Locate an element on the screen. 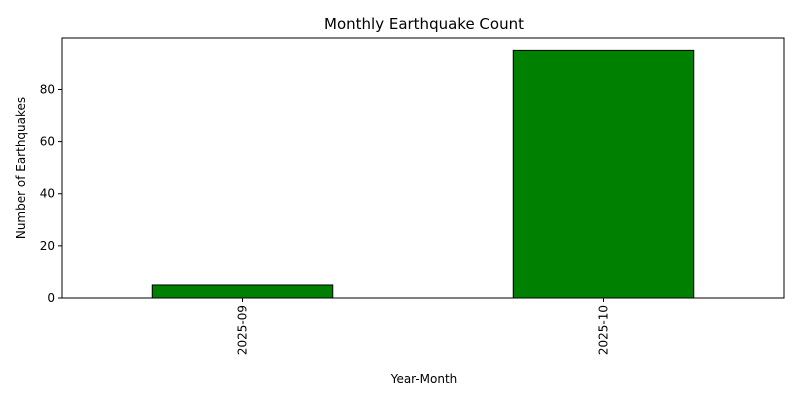  x-ticks-group: 2025-09 2025-10 is located at coordinates (423, 326).